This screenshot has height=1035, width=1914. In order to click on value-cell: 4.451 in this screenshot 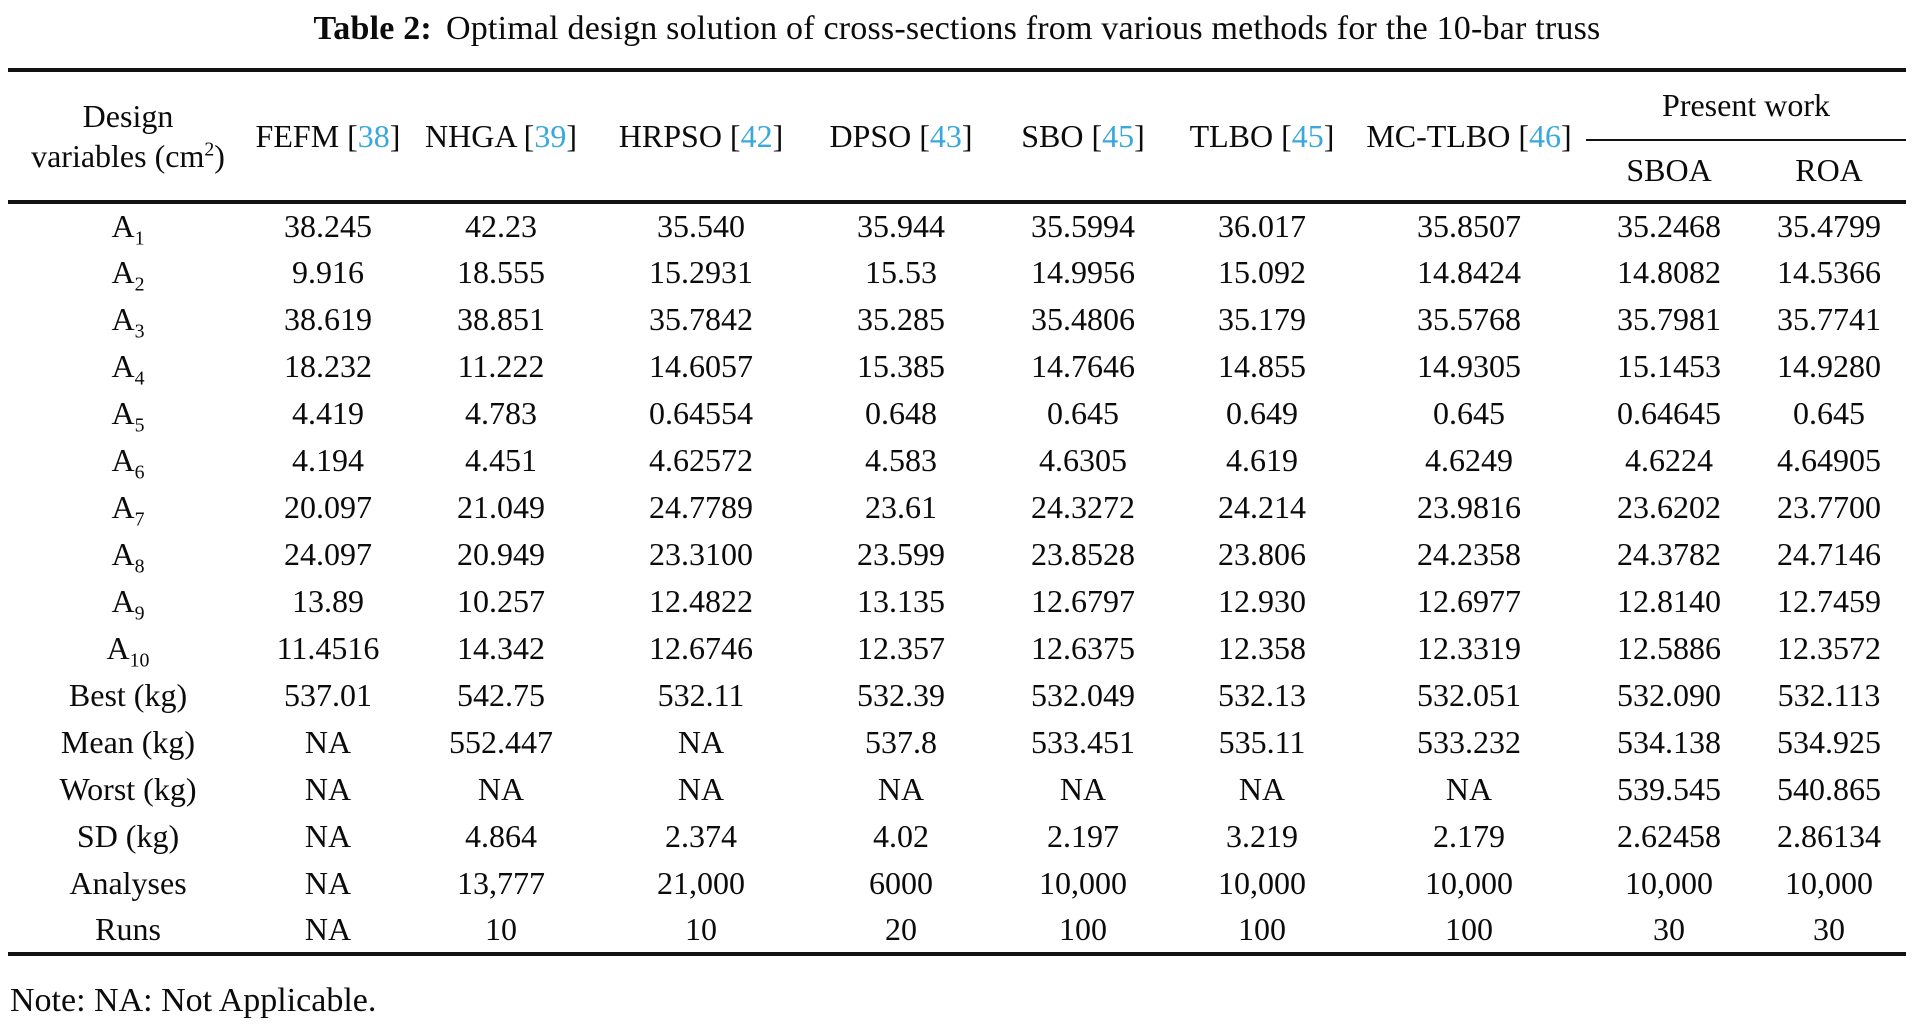, I will do `click(501, 460)`.